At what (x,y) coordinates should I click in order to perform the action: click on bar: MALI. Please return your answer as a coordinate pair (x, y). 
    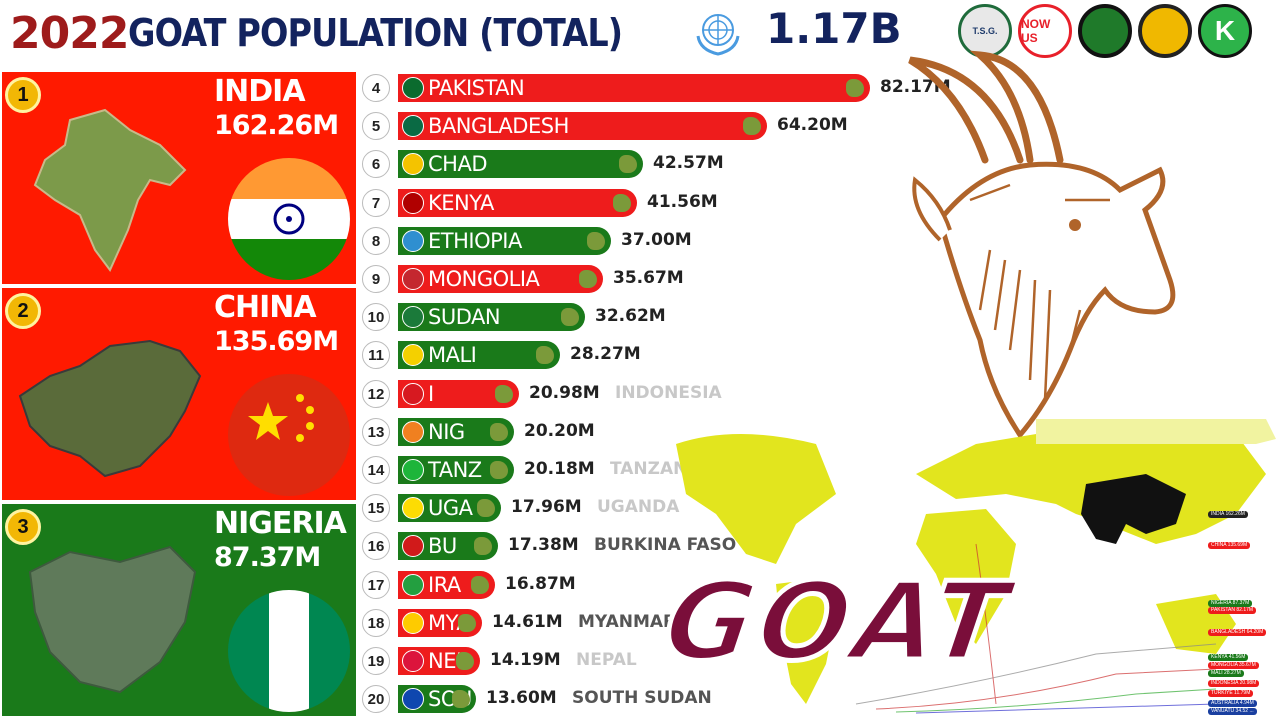
    Looking at the image, I should click on (479, 355).